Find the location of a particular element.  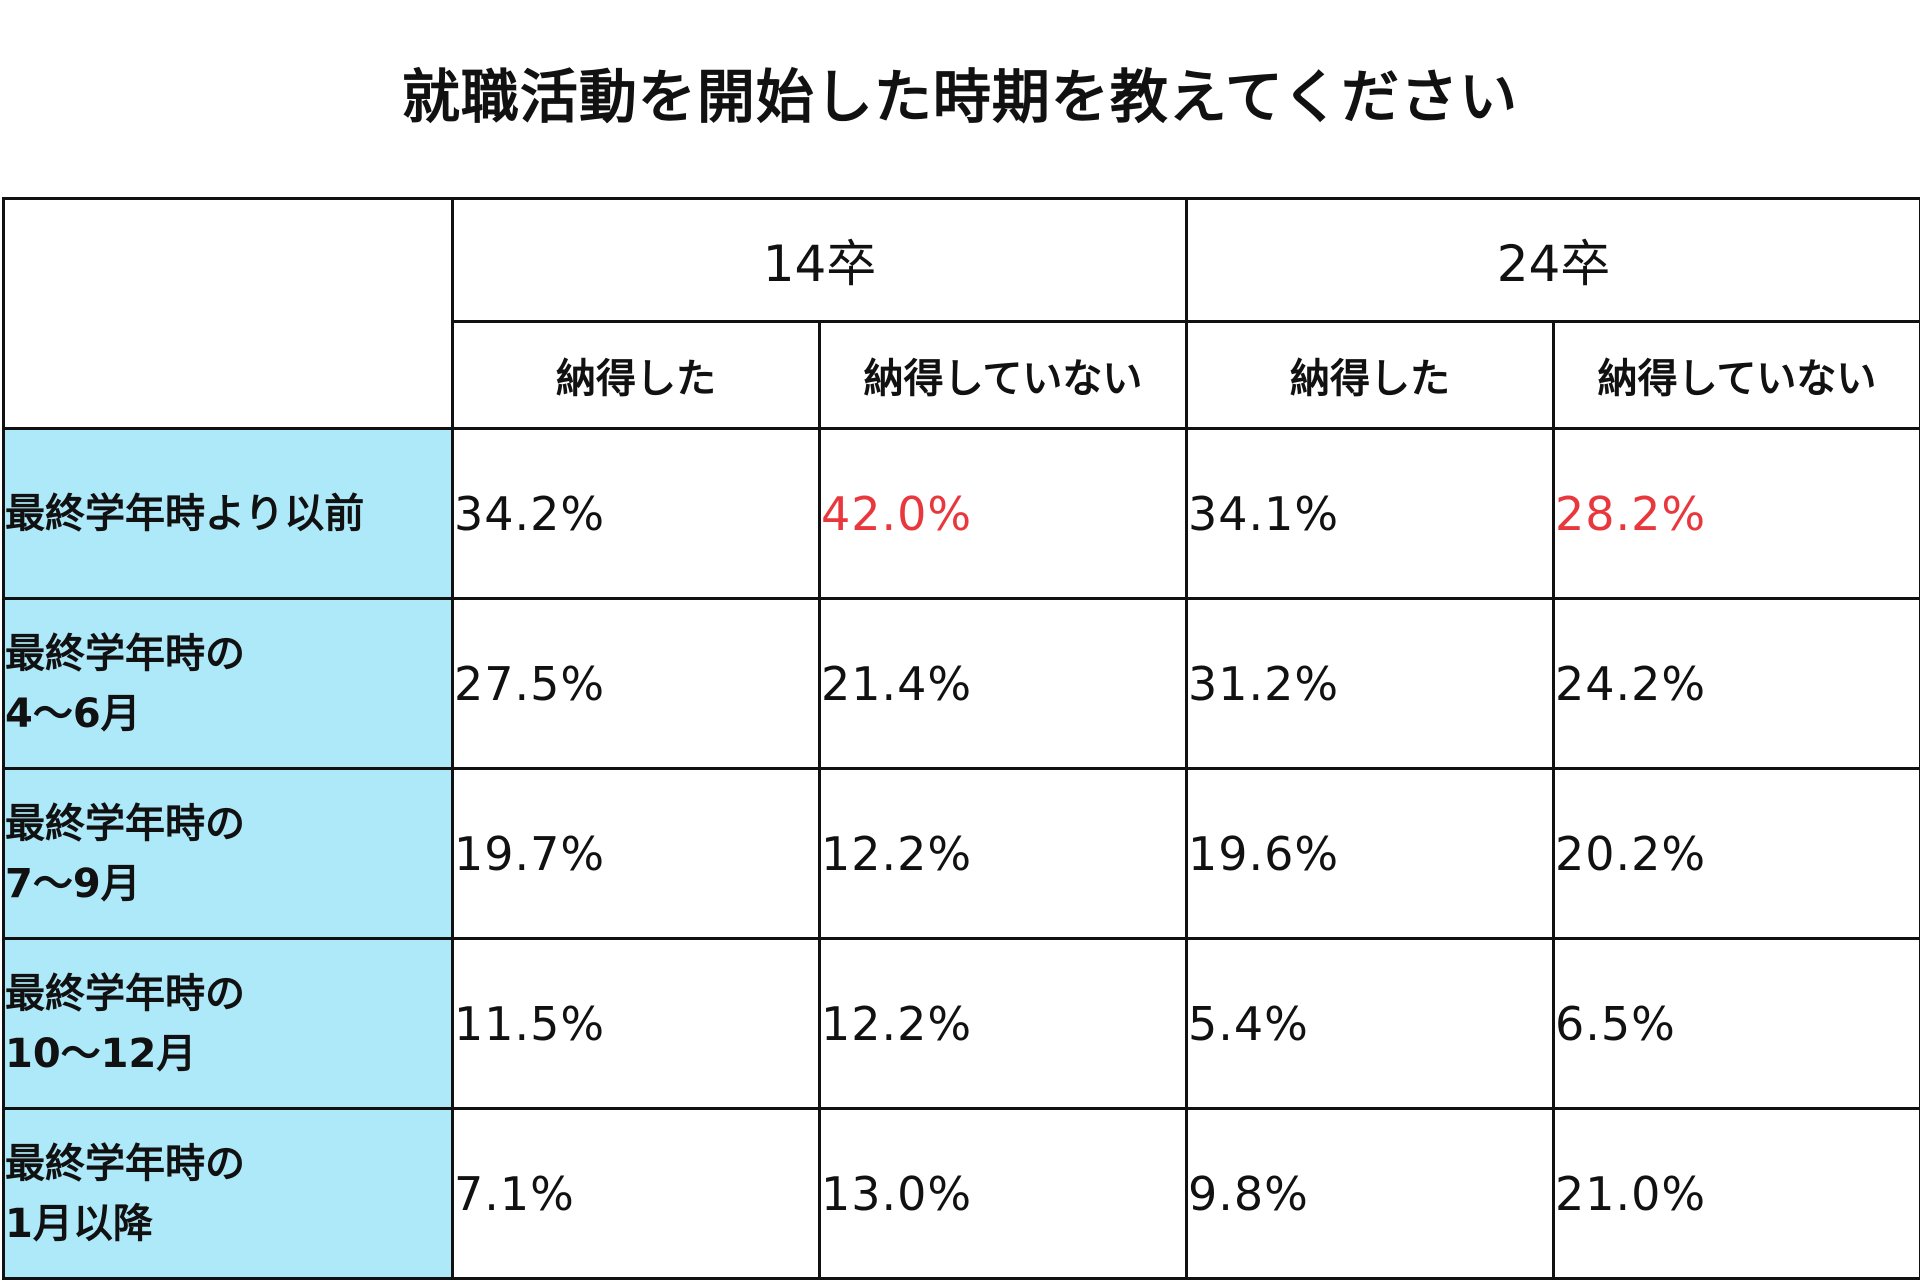

row-label-line: 7〜9月 is located at coordinates (73, 883).